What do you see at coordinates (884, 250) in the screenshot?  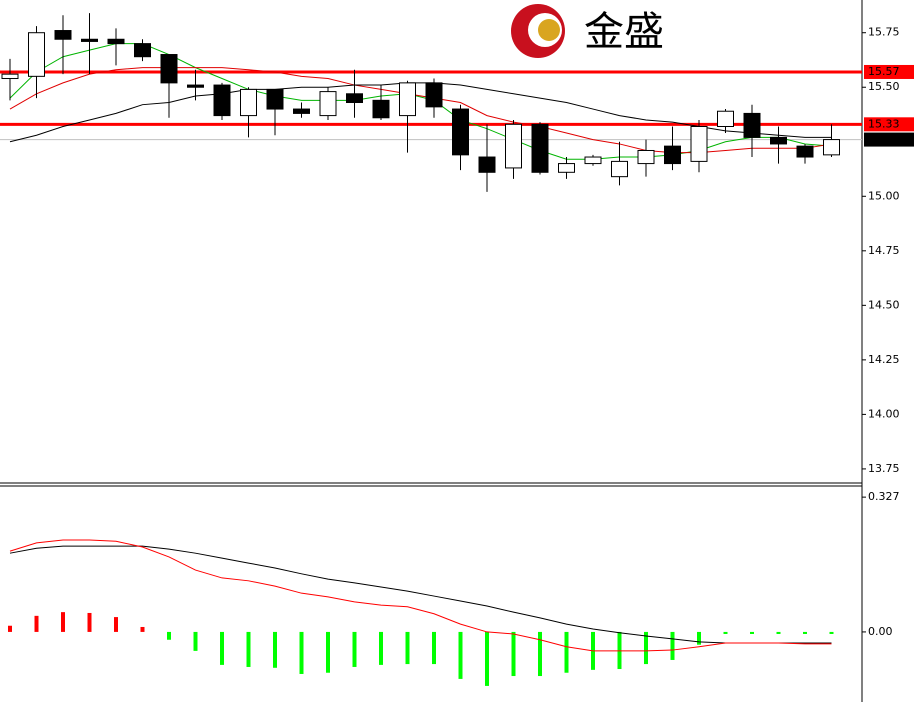 I see `y-tick-label: 14.75` at bounding box center [884, 250].